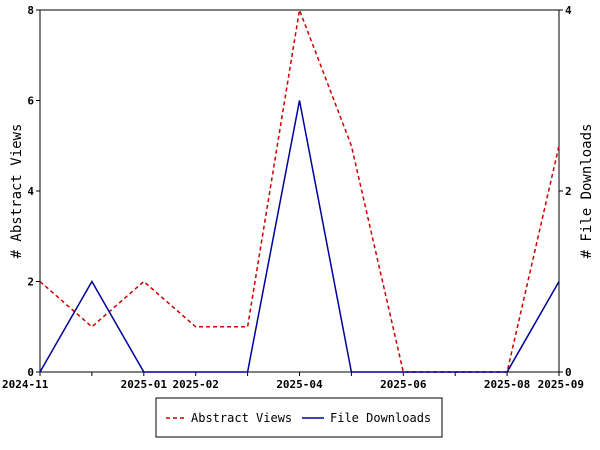  Describe the element at coordinates (299, 384) in the screenshot. I see `x-tick-label: 2025-04` at that location.